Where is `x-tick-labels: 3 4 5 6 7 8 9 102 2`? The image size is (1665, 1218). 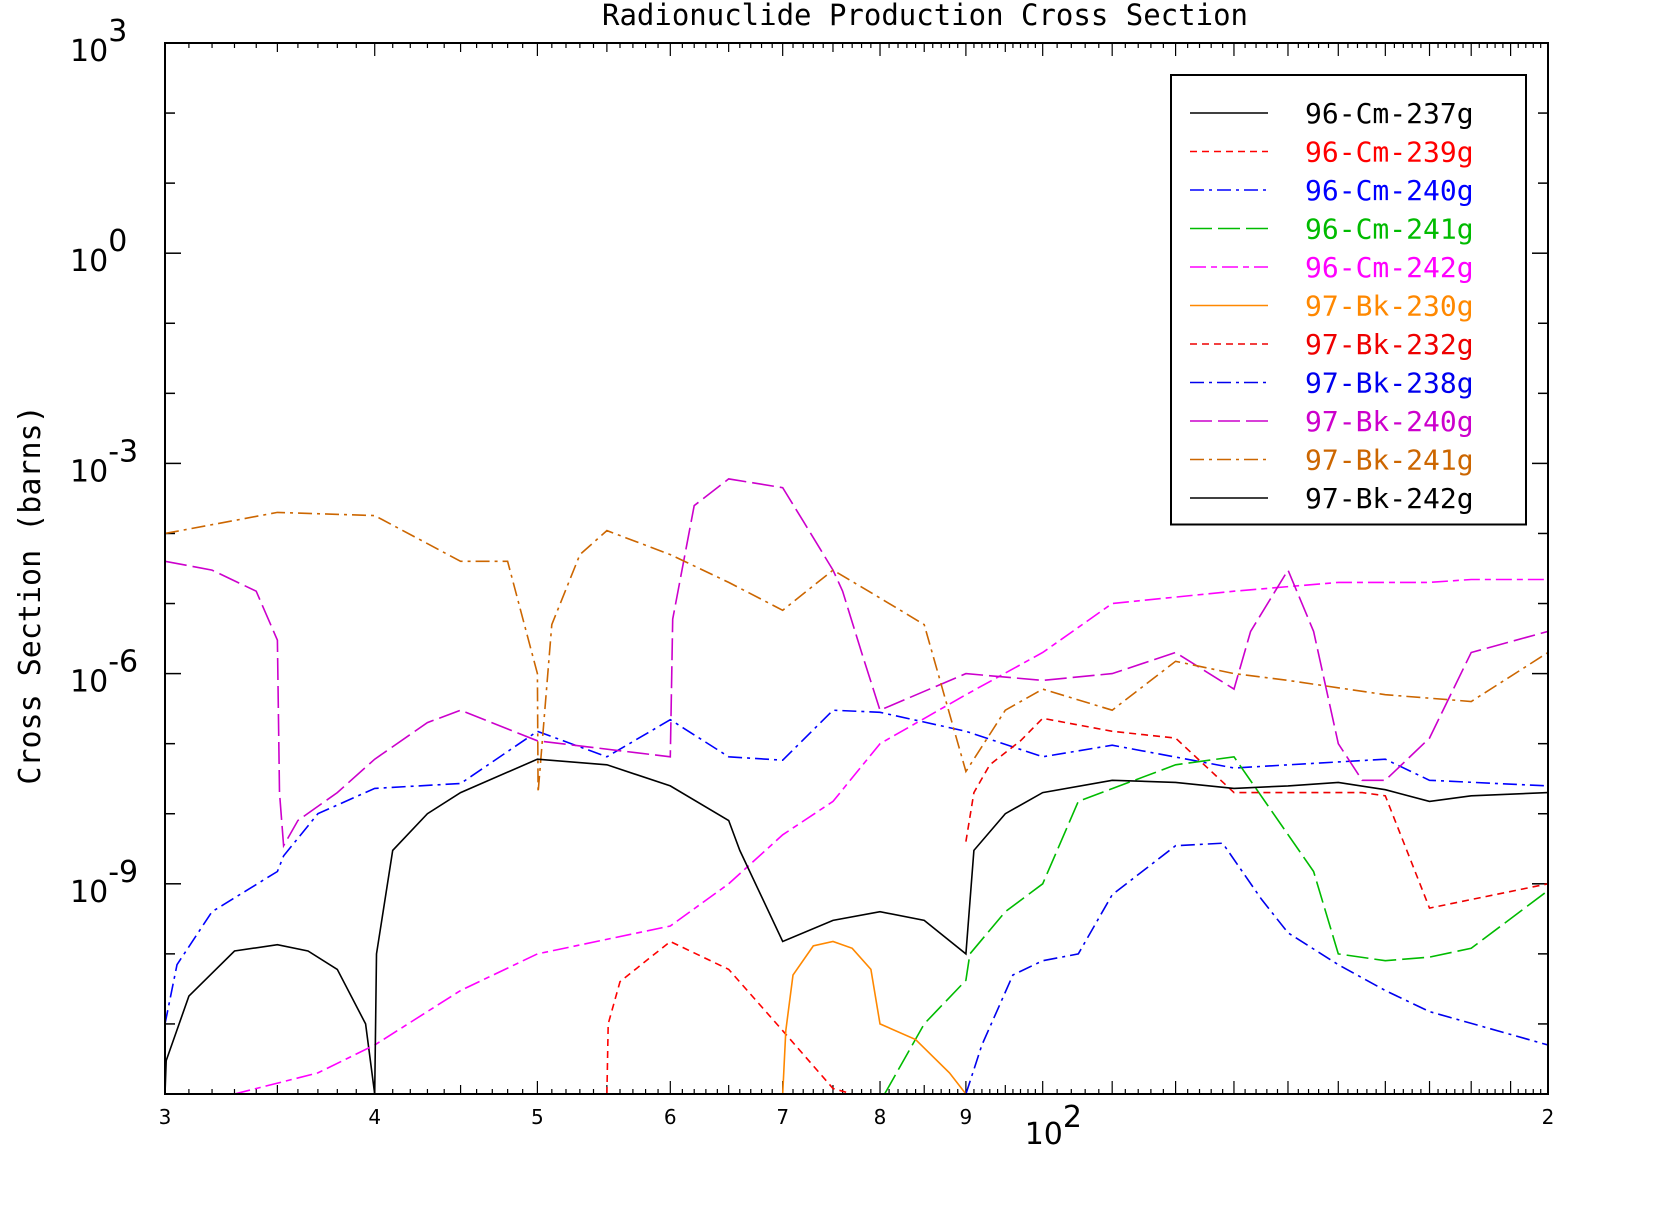 x-tick-labels: 3 4 5 6 7 8 9 102 2 is located at coordinates (857, 1126).